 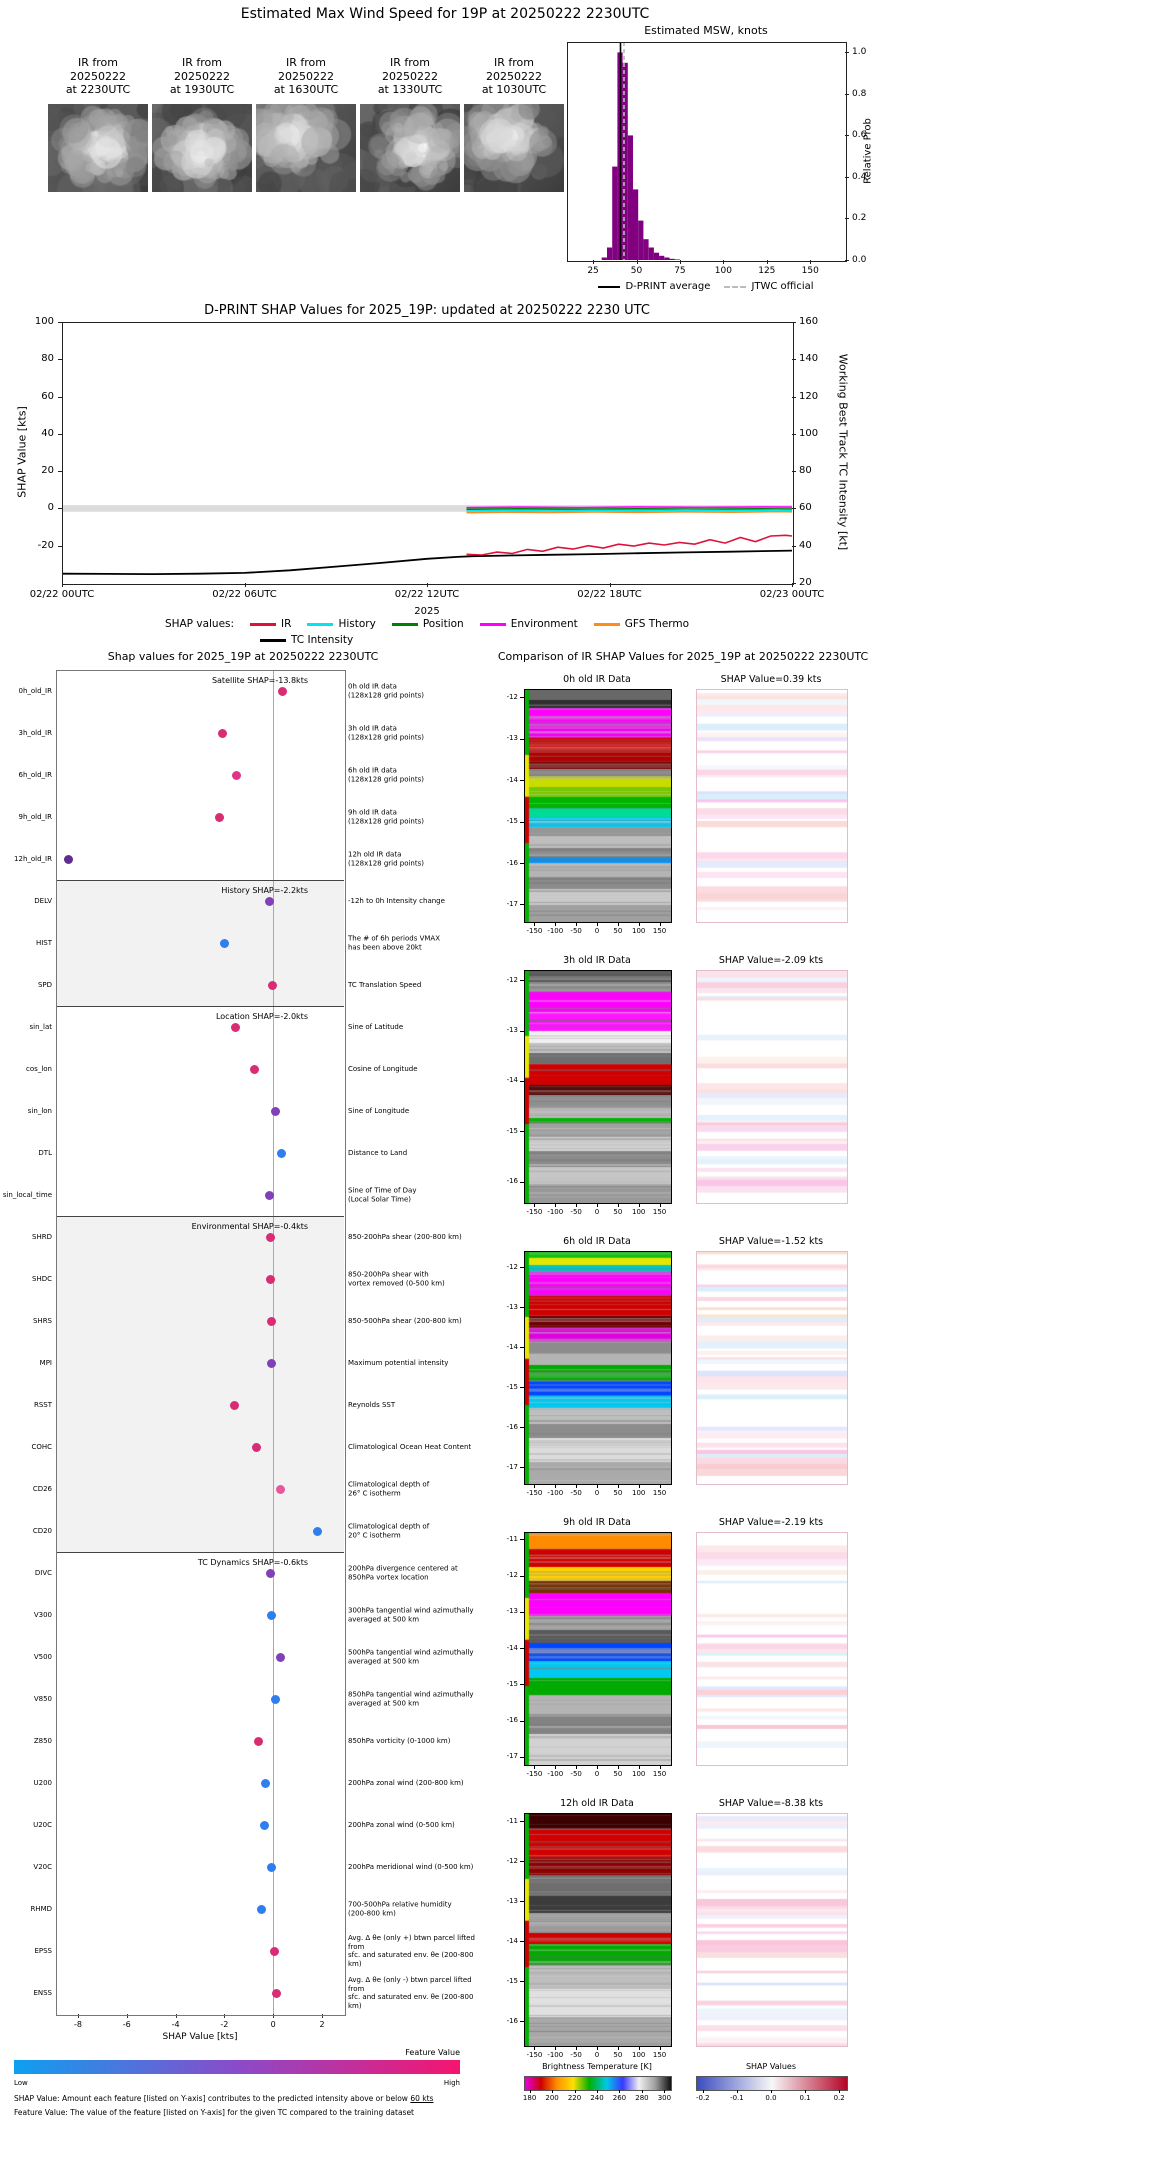 What do you see at coordinates (512, 1538) in the screenshot?
I see `ir-map-ytick: -11` at bounding box center [512, 1538].